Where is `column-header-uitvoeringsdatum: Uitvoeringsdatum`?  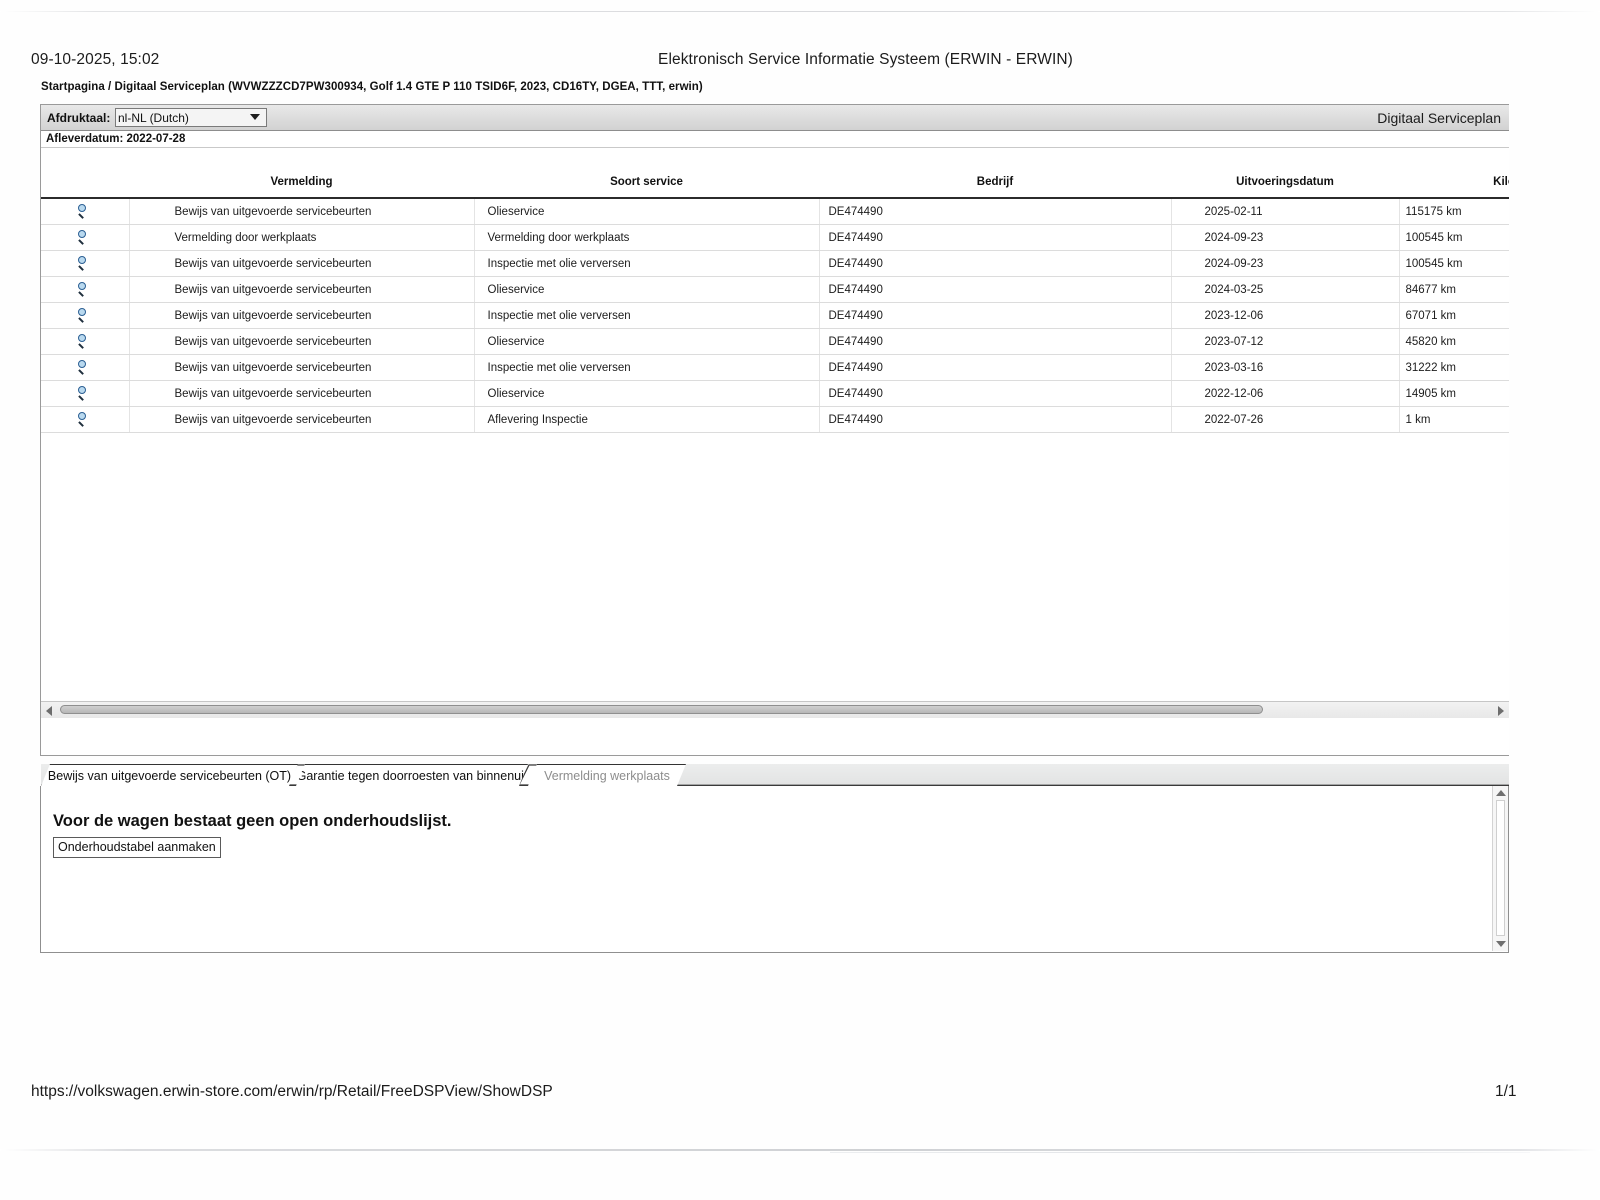 column-header-uitvoeringsdatum: Uitvoeringsdatum is located at coordinates (1285, 173).